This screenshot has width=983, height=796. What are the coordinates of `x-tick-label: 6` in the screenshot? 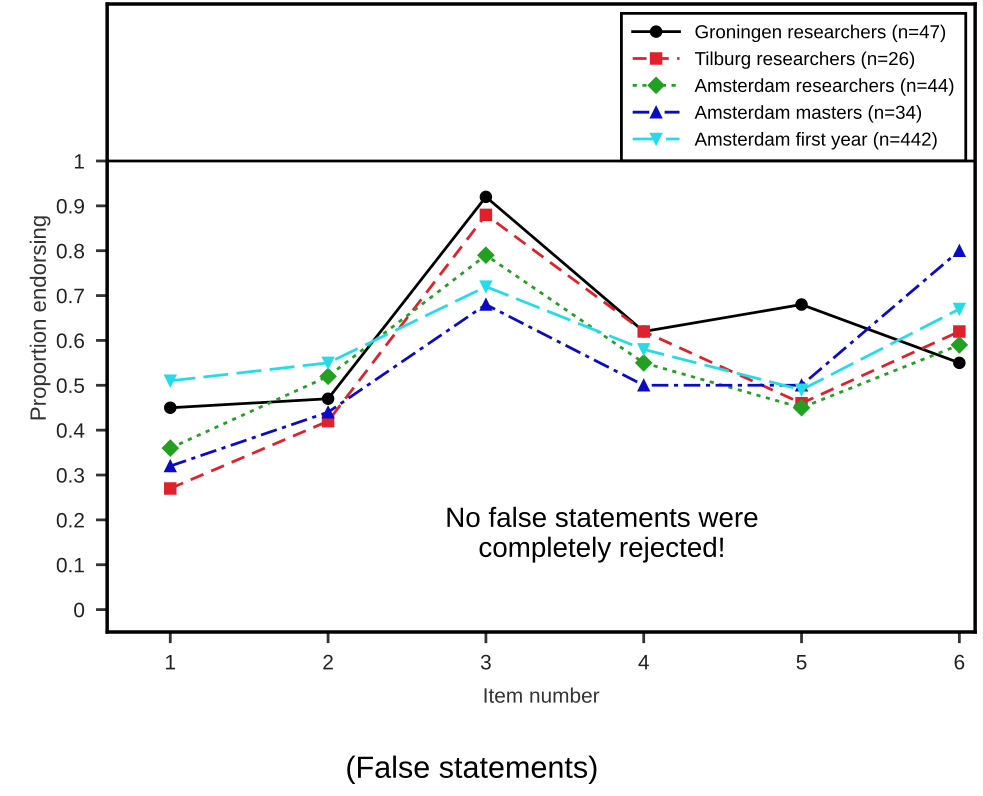 It's located at (959, 662).